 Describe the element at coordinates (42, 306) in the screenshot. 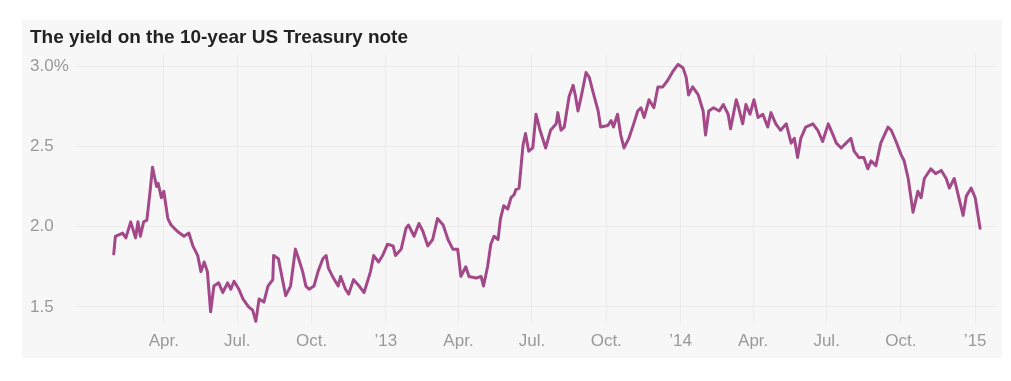

I see `y-tick-label: 1.5` at that location.